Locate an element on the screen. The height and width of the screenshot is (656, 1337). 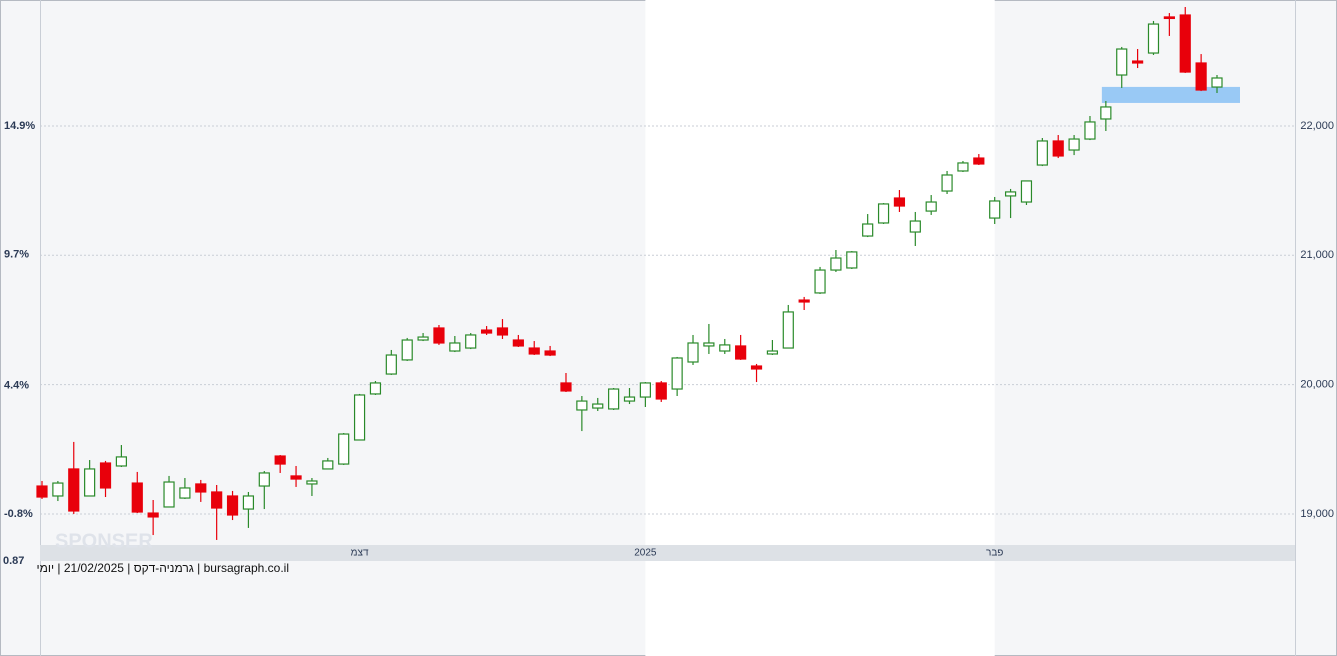
y-tick-label: 21,000 is located at coordinates (1317, 255).